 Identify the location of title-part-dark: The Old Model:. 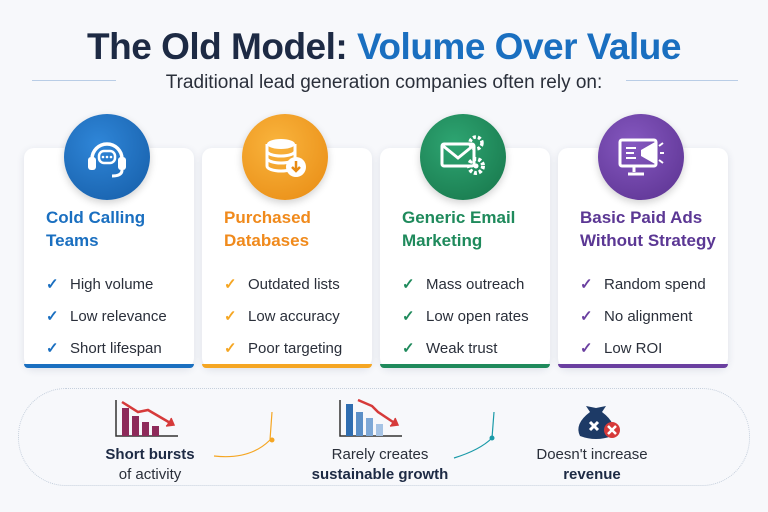
(217, 46).